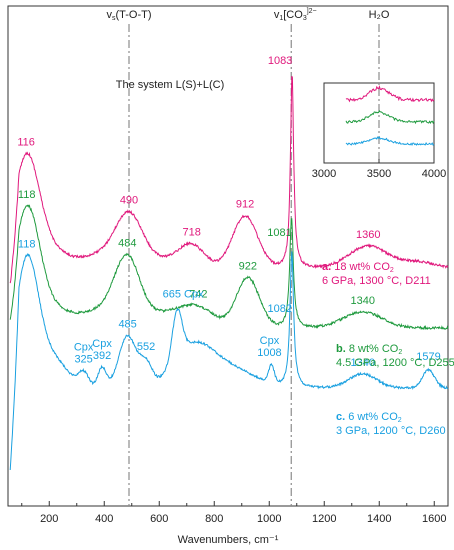 Image resolution: width=454 pixels, height=550 pixels. What do you see at coordinates (277, 15) in the screenshot?
I see `ref-label-1-main: v` at bounding box center [277, 15].